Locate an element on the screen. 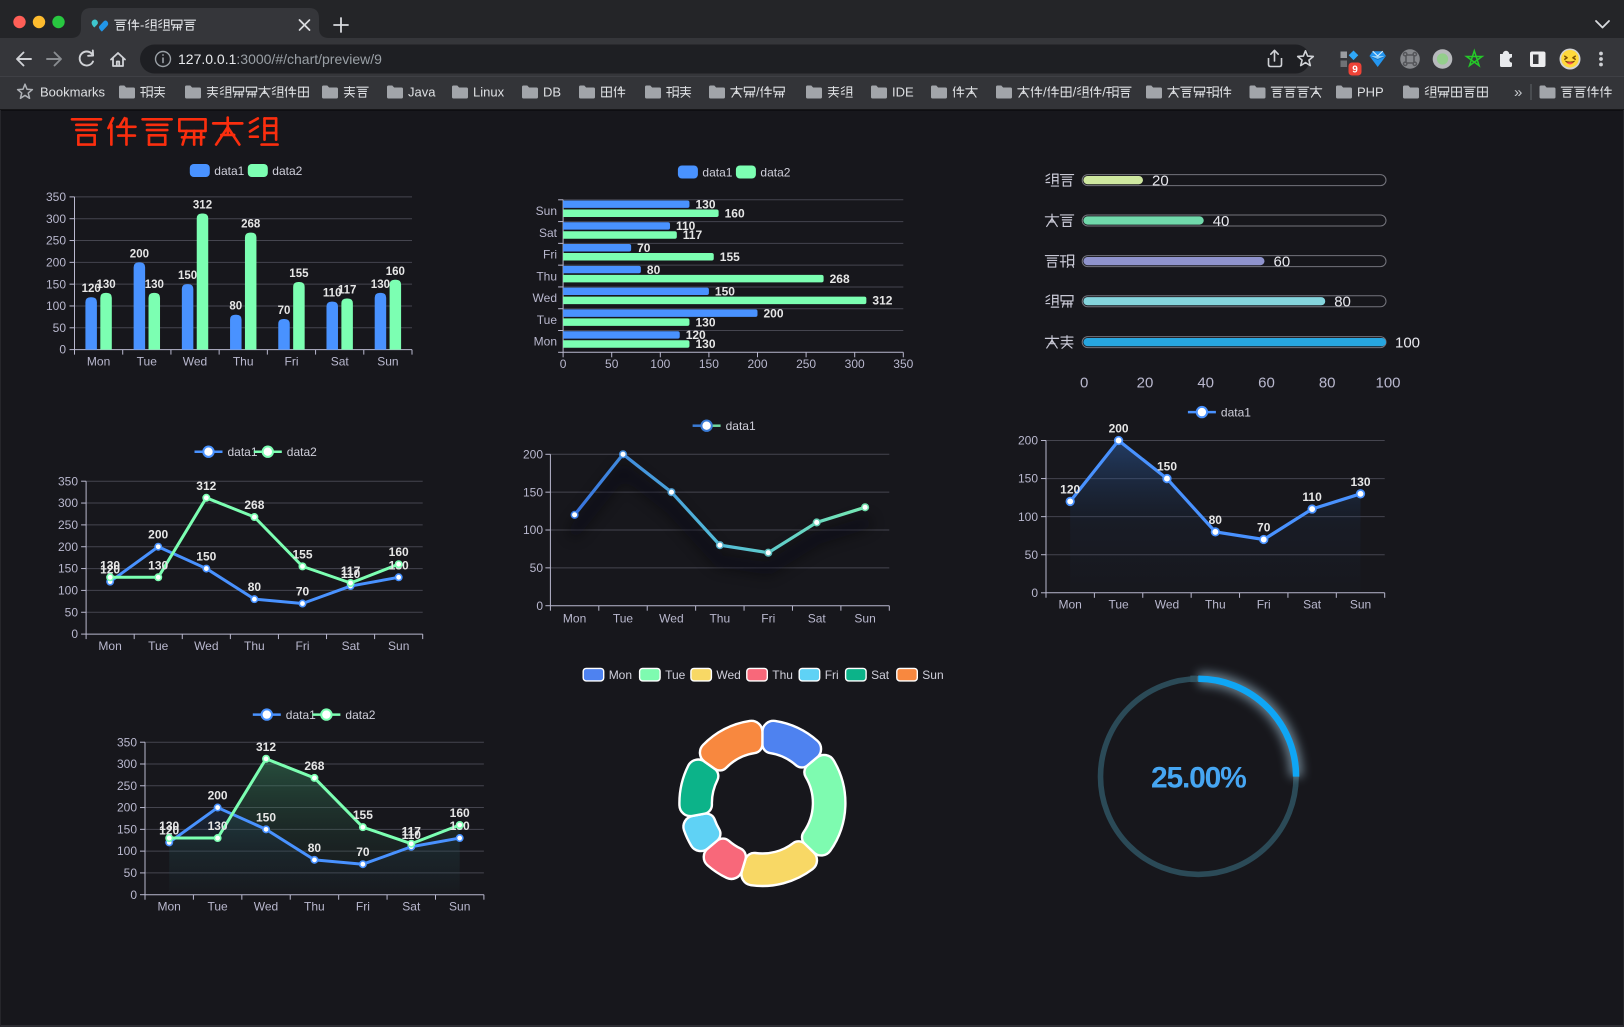 The image size is (1624, 1027). svg-text: IDE is located at coordinates (903, 91).